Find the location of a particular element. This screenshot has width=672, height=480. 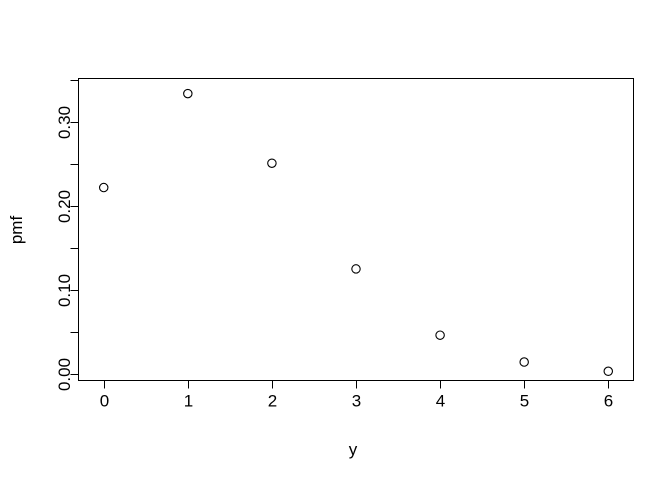

y-axis-title: pmf is located at coordinates (16, 230).